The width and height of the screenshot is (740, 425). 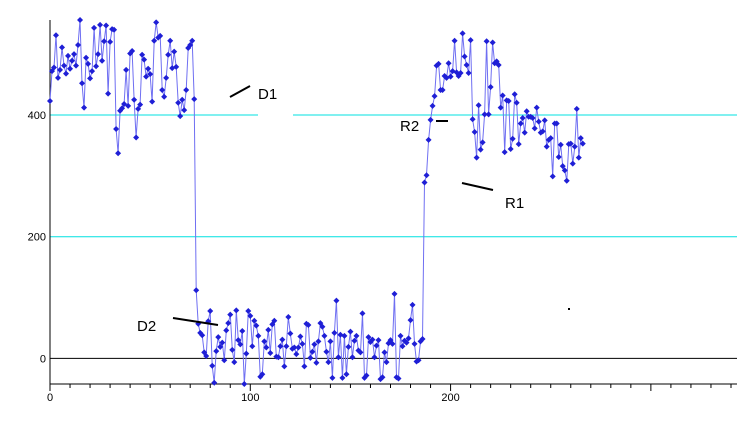 I want to click on x-tick-label: 0, so click(x=50, y=398).